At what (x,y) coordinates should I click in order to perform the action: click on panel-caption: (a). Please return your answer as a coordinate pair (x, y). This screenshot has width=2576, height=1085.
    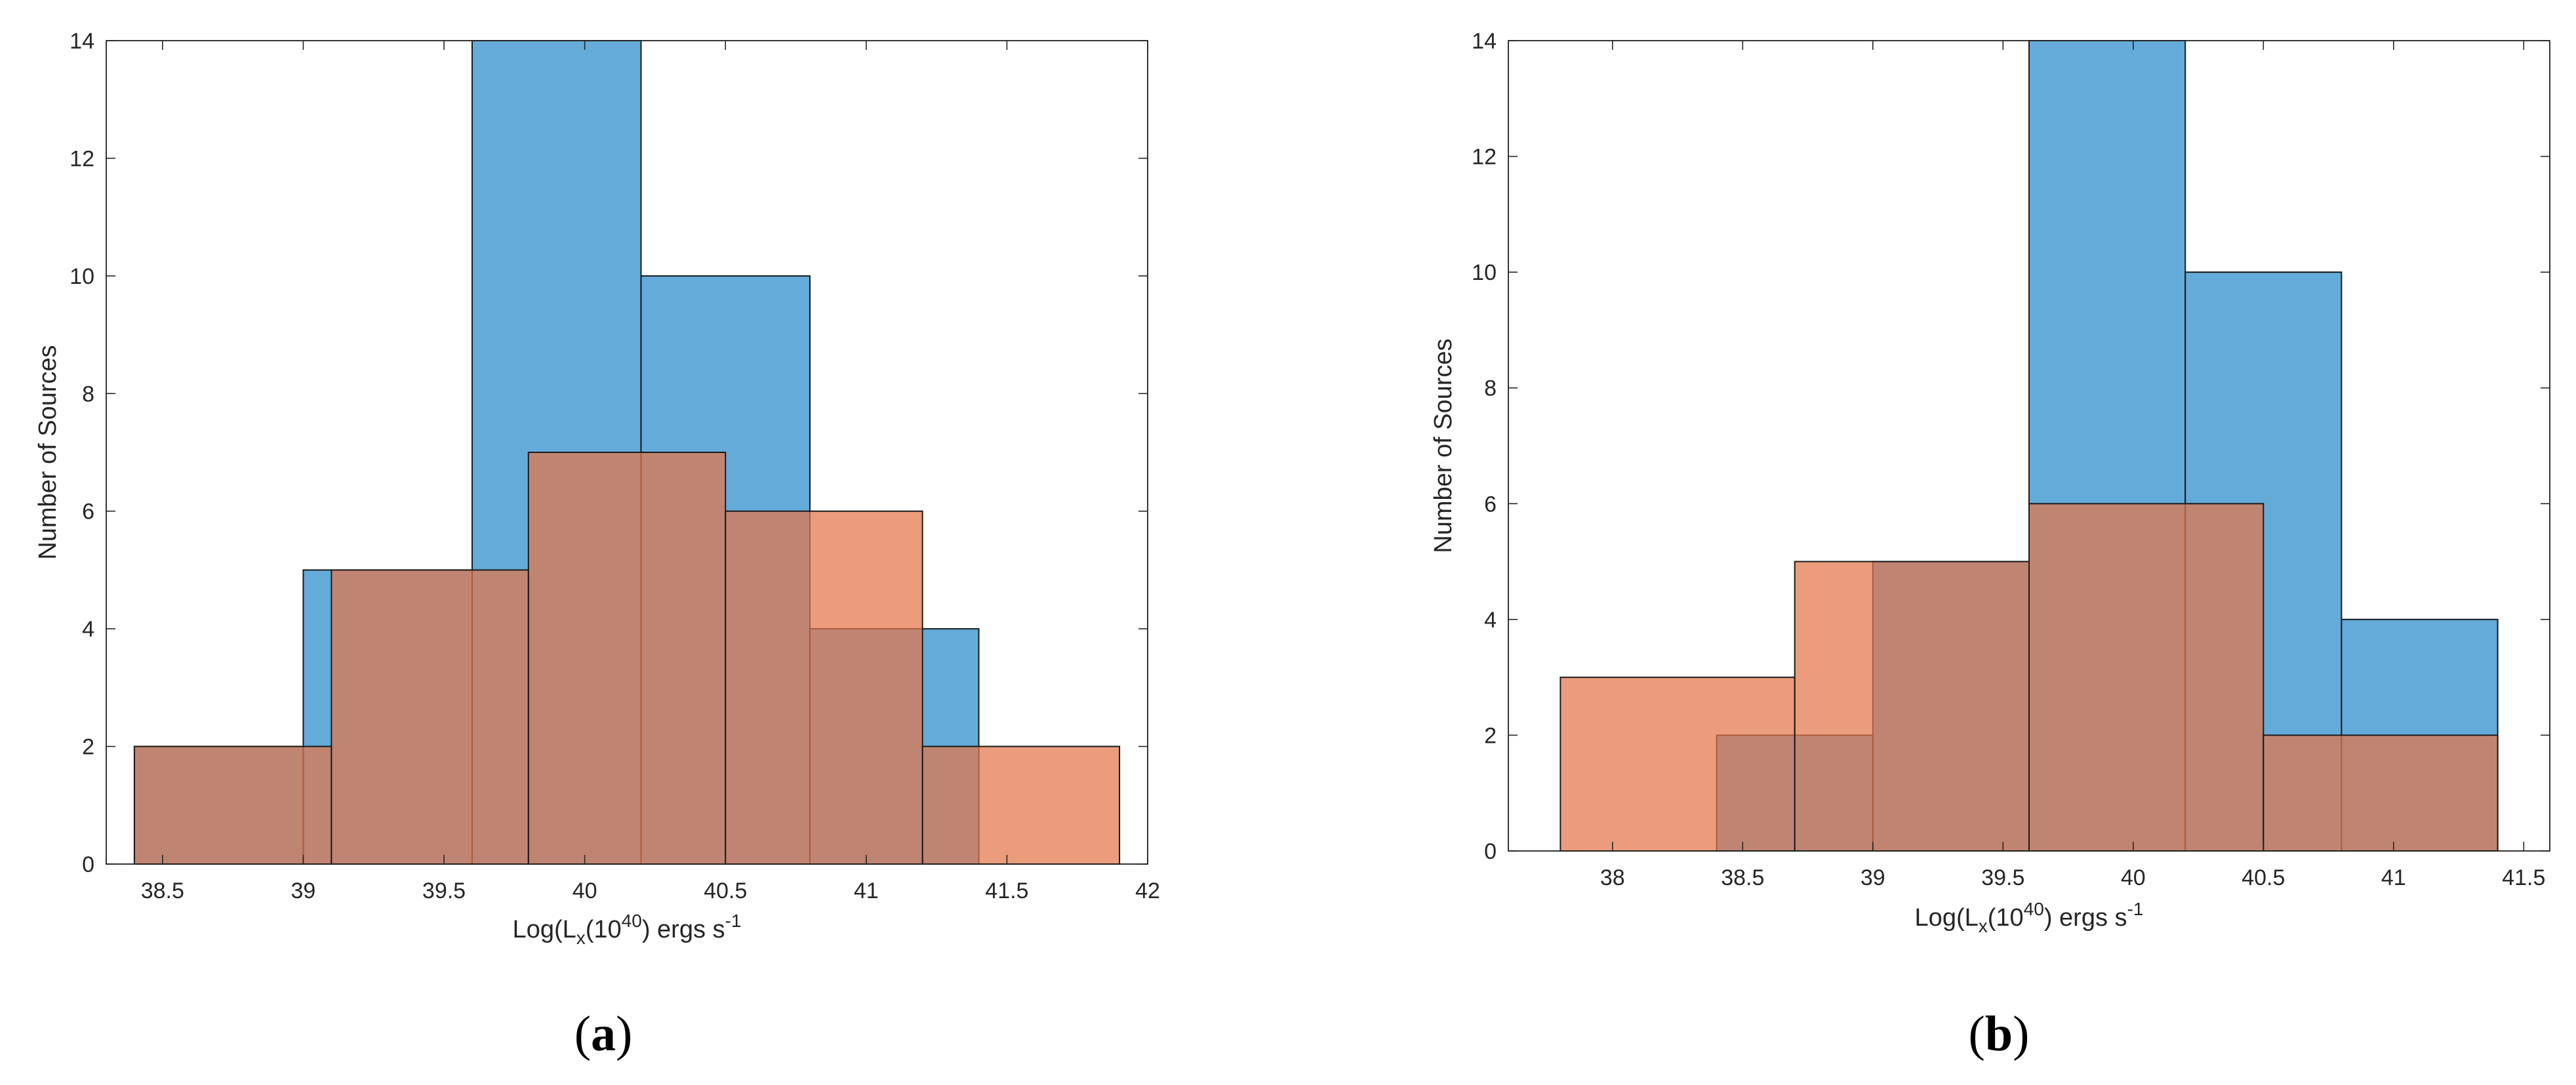
    Looking at the image, I should click on (603, 1033).